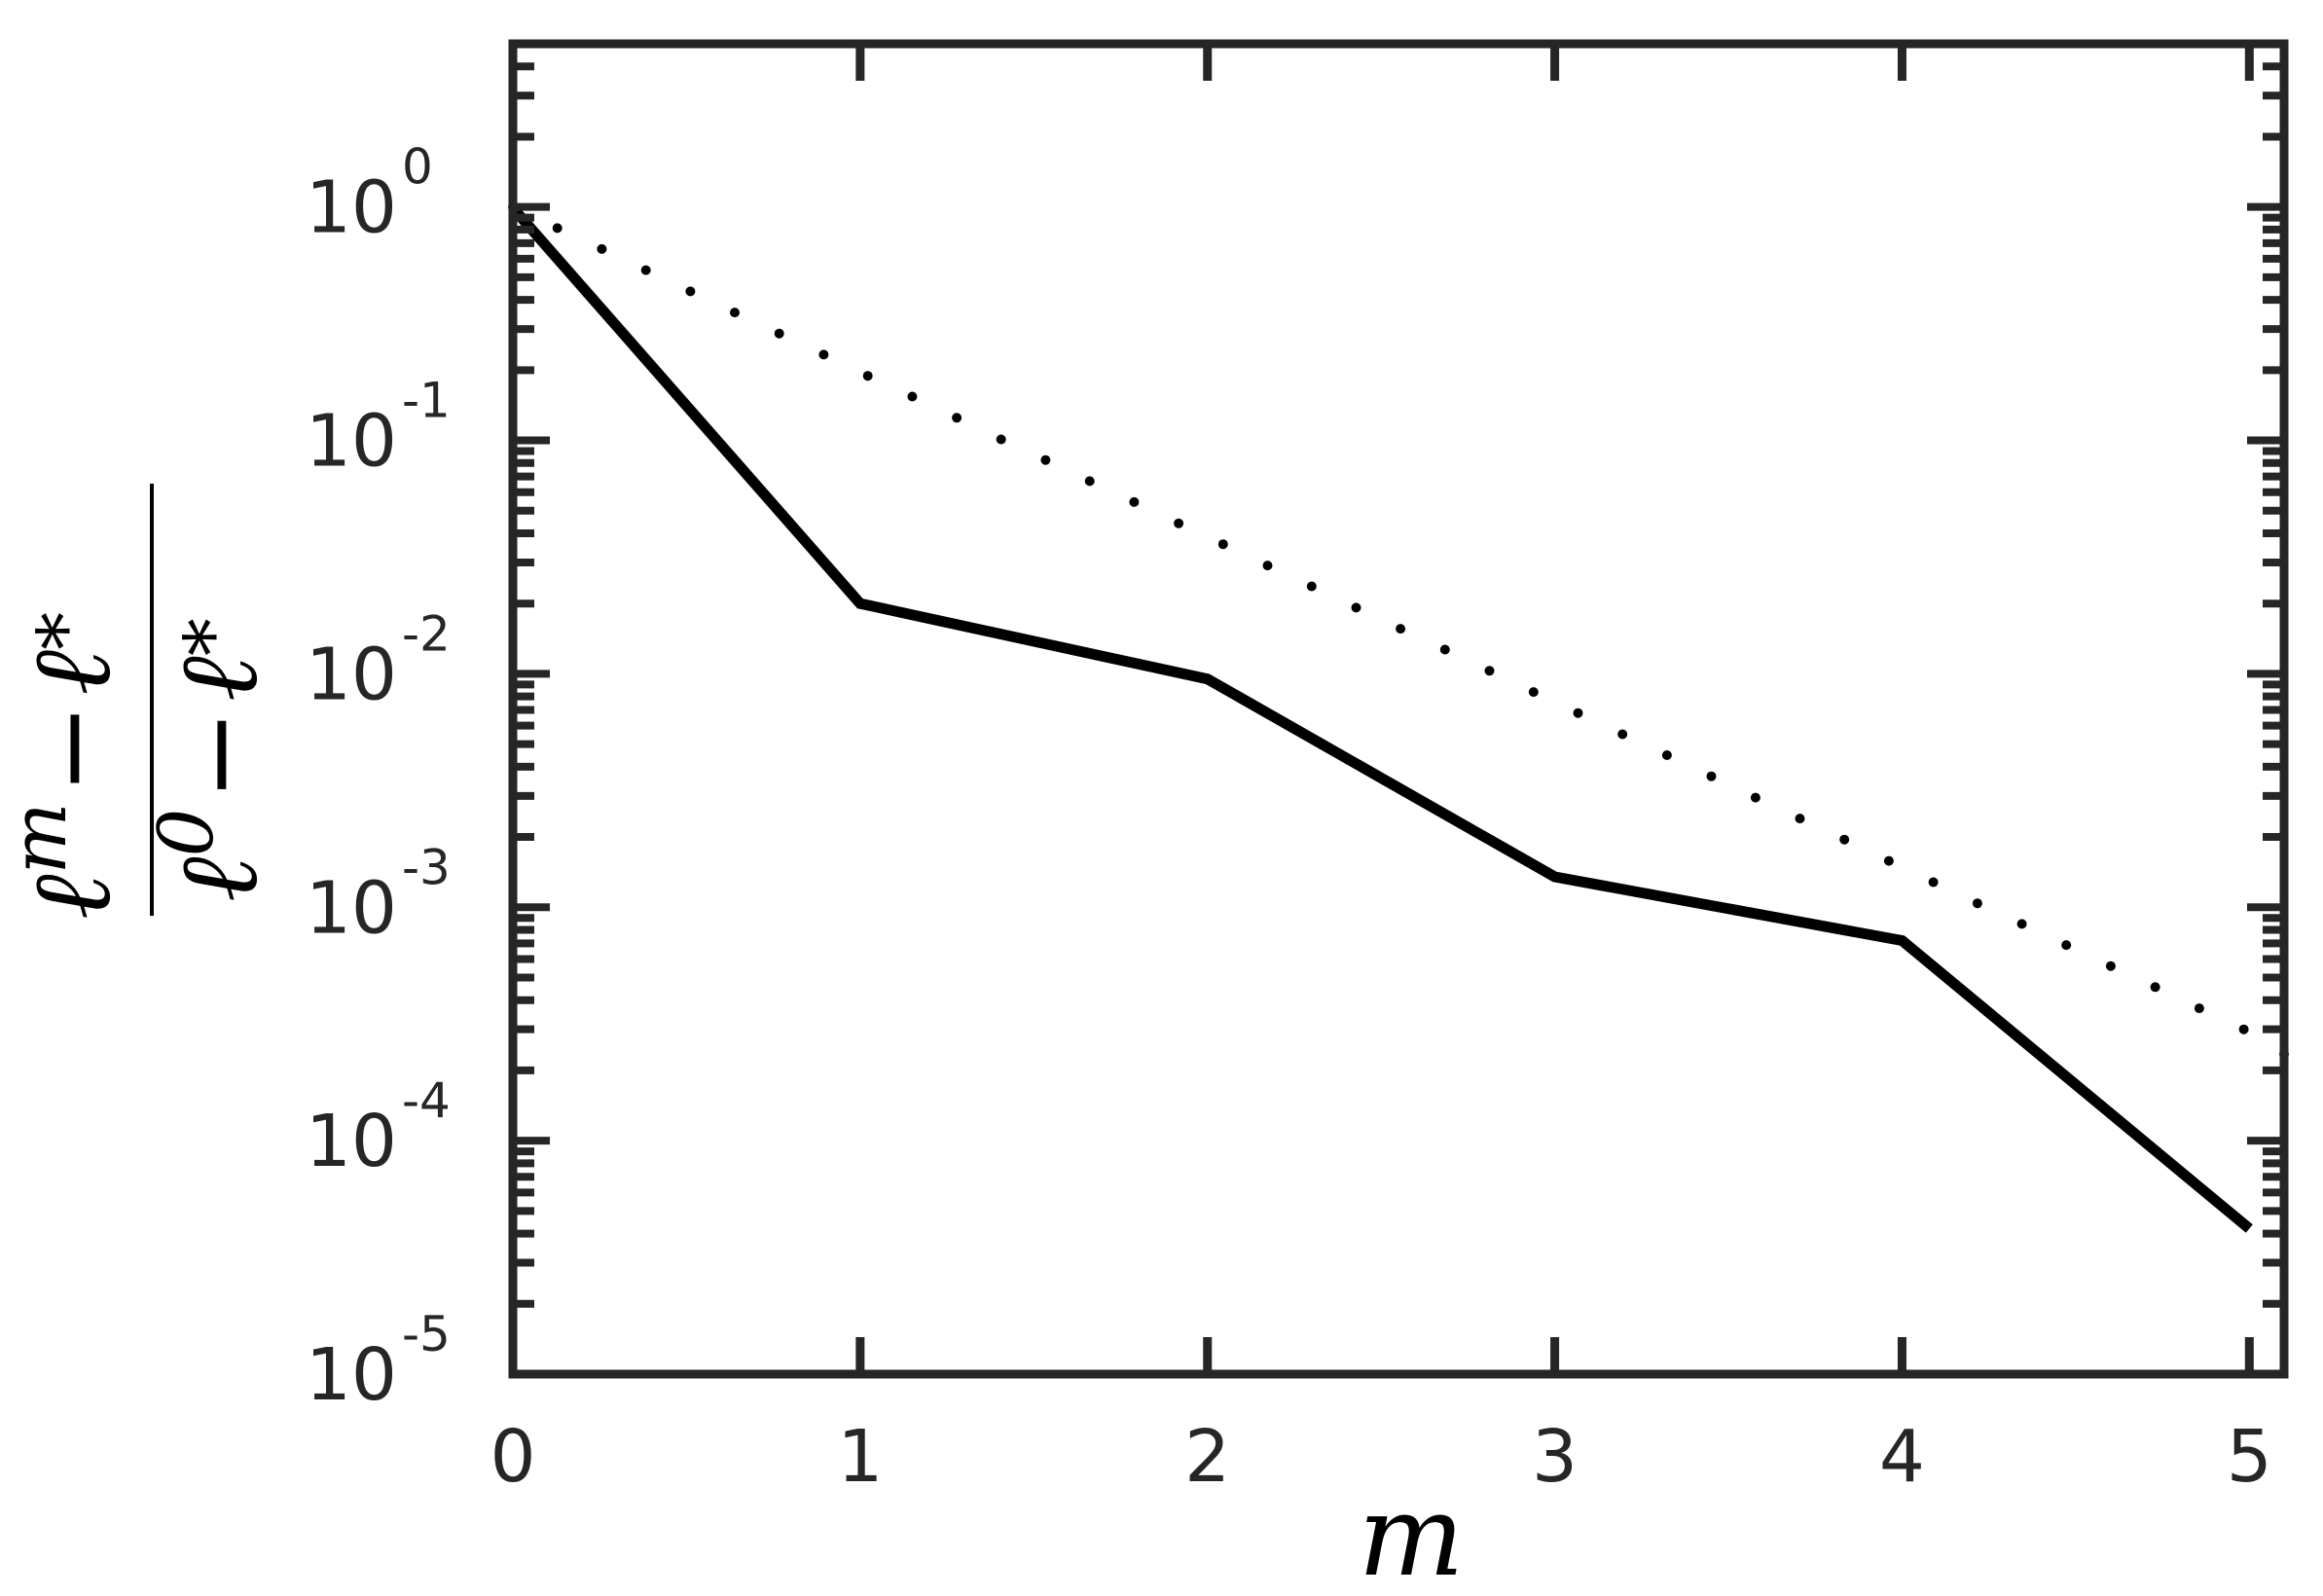  I want to click on y-tick-exponent: -2, so click(426, 633).